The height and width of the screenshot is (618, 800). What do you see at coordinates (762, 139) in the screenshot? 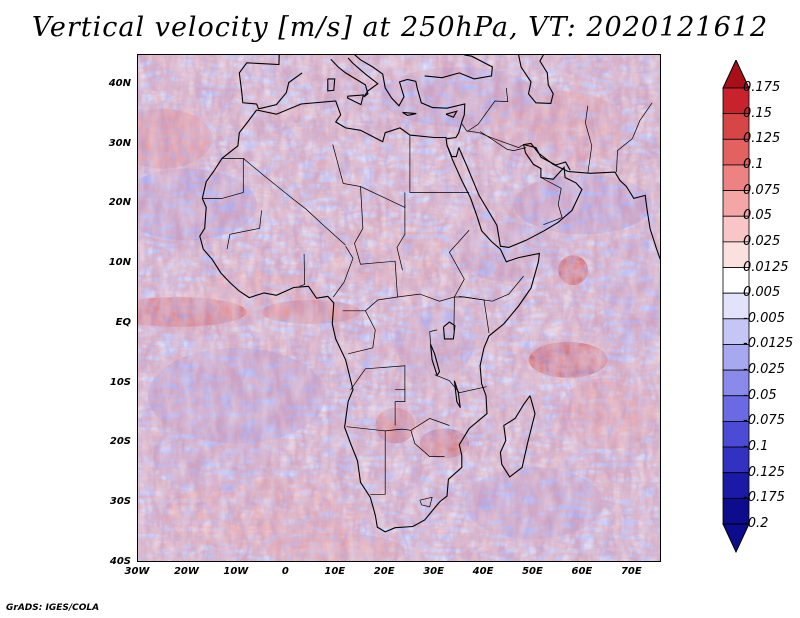
I see `colorbar-tick-label: 0.125` at bounding box center [762, 139].